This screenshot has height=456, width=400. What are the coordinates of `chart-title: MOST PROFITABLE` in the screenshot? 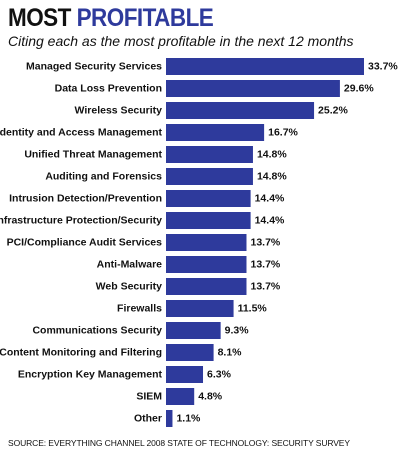 It's located at (111, 18).